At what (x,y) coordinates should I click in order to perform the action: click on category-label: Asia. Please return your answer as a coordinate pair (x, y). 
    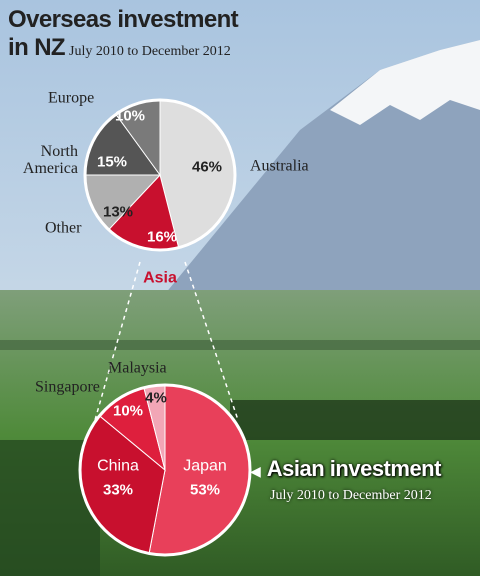
    Looking at the image, I should click on (160, 278).